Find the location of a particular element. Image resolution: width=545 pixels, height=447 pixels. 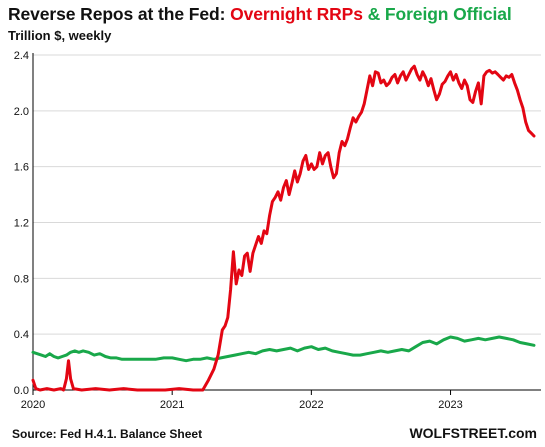

title-foreign-part: Foreign Official is located at coordinates (448, 14).